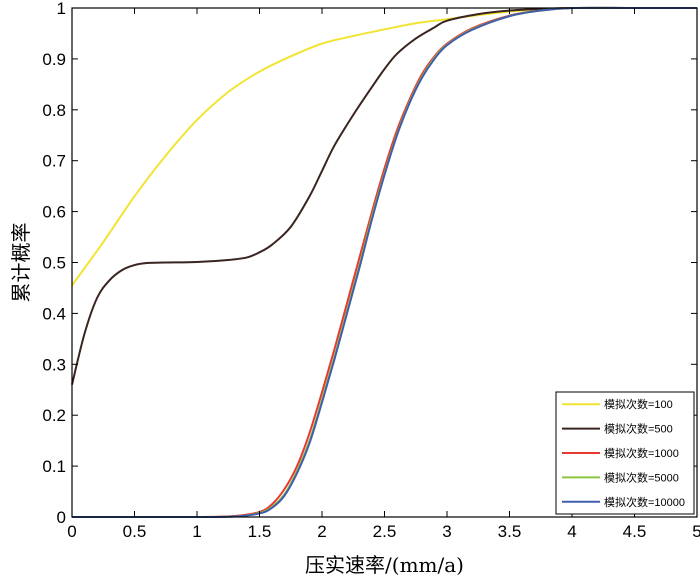  Describe the element at coordinates (135, 531) in the screenshot. I see `x-tick-label-1: 0.5` at that location.